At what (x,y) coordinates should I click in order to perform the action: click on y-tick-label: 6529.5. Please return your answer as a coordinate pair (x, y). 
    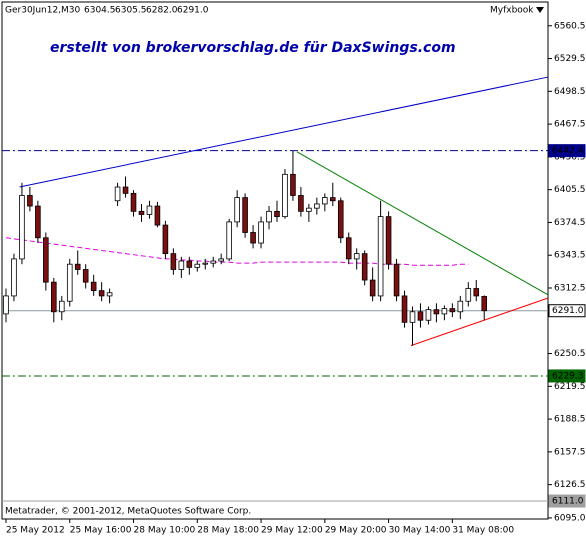
    Looking at the image, I should click on (570, 59).